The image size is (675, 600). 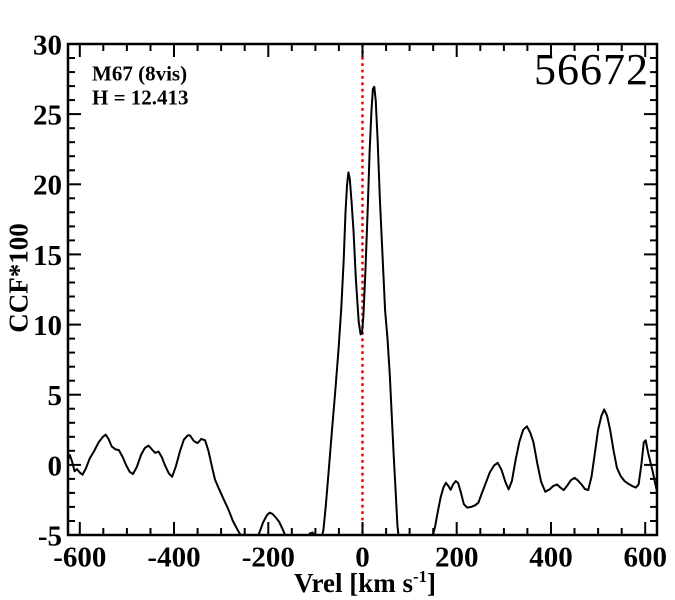 I want to click on x-axis-title: Vrel [km s-1], so click(x=365, y=582).